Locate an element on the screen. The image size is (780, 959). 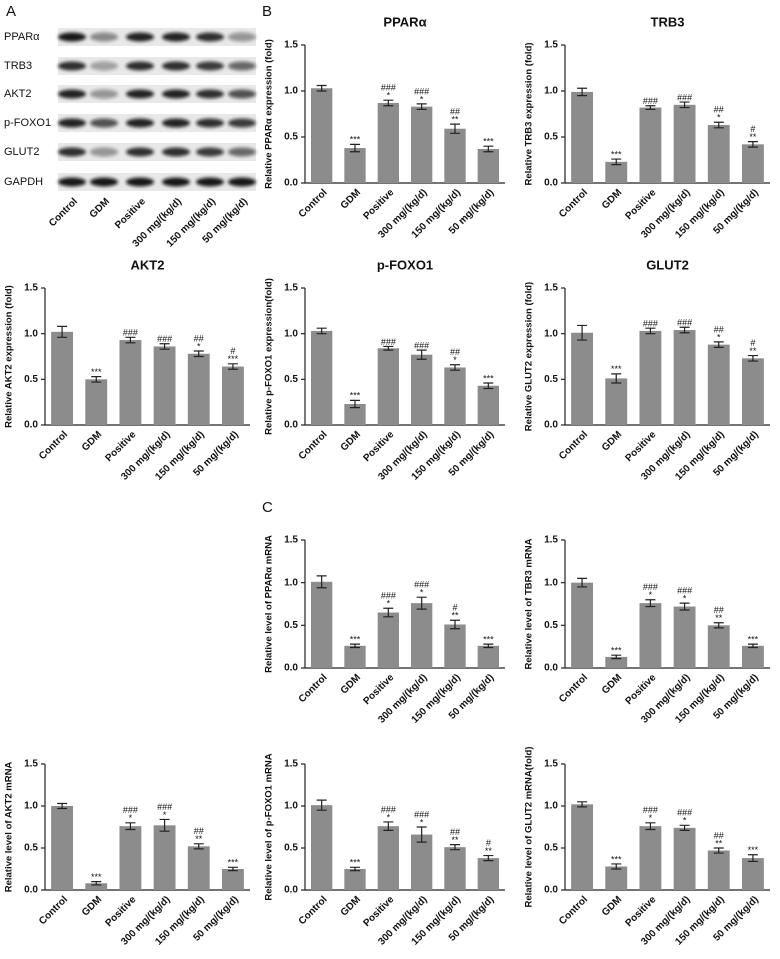
blot-row-label: GLUT2 is located at coordinates (21, 152).